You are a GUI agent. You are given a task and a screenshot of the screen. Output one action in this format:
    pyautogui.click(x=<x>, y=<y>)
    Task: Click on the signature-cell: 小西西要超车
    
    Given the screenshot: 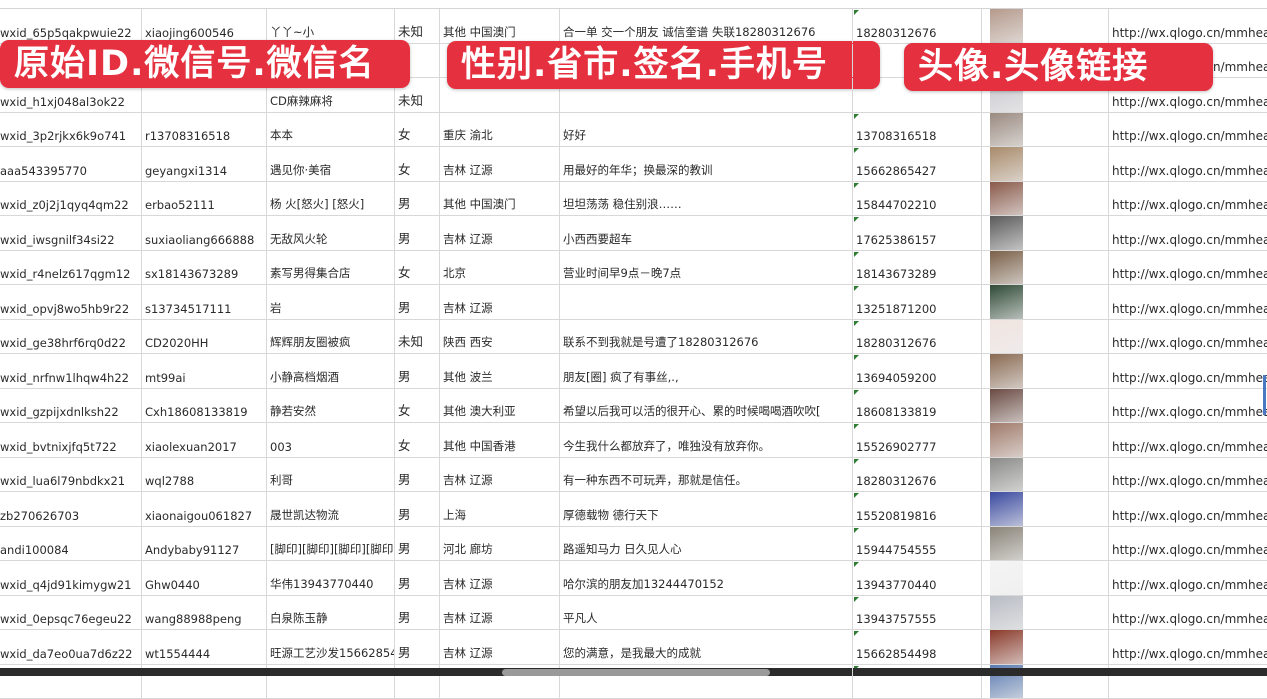 What is the action you would take?
    pyautogui.click(x=706, y=233)
    